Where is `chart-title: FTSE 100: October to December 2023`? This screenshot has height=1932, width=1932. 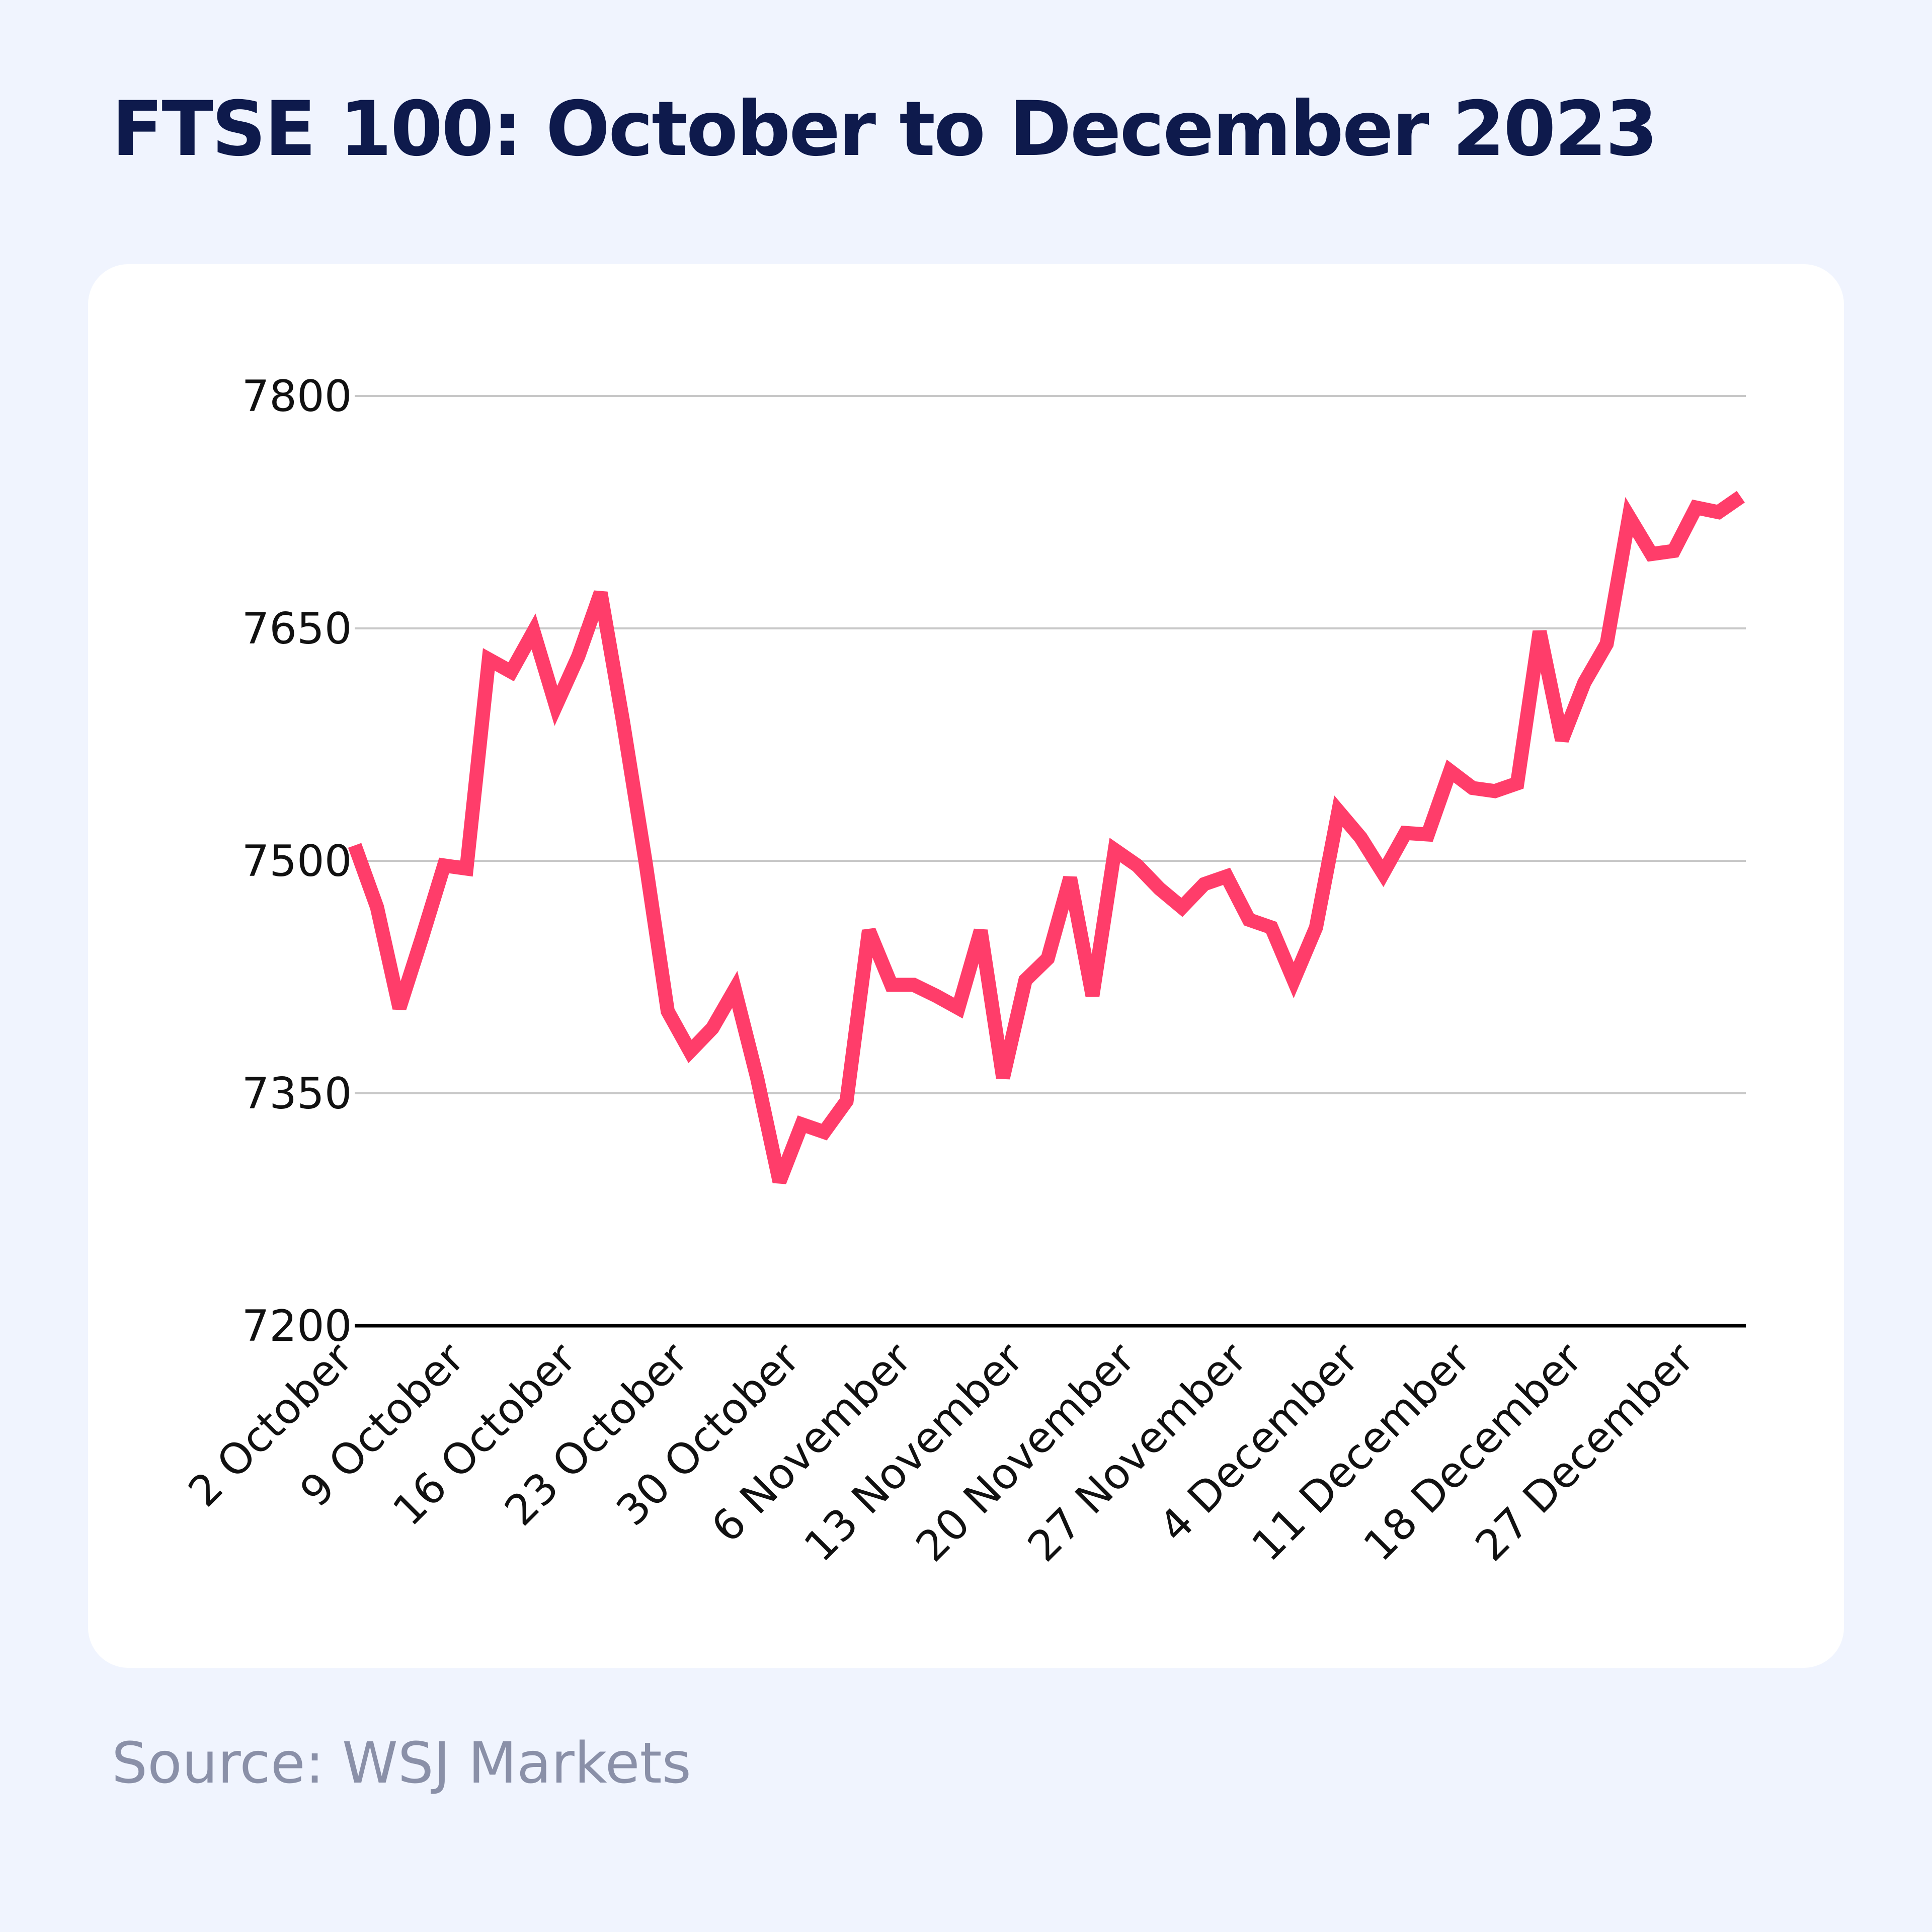
chart-title: FTSE 100: October to December 2023 is located at coordinates (885, 129).